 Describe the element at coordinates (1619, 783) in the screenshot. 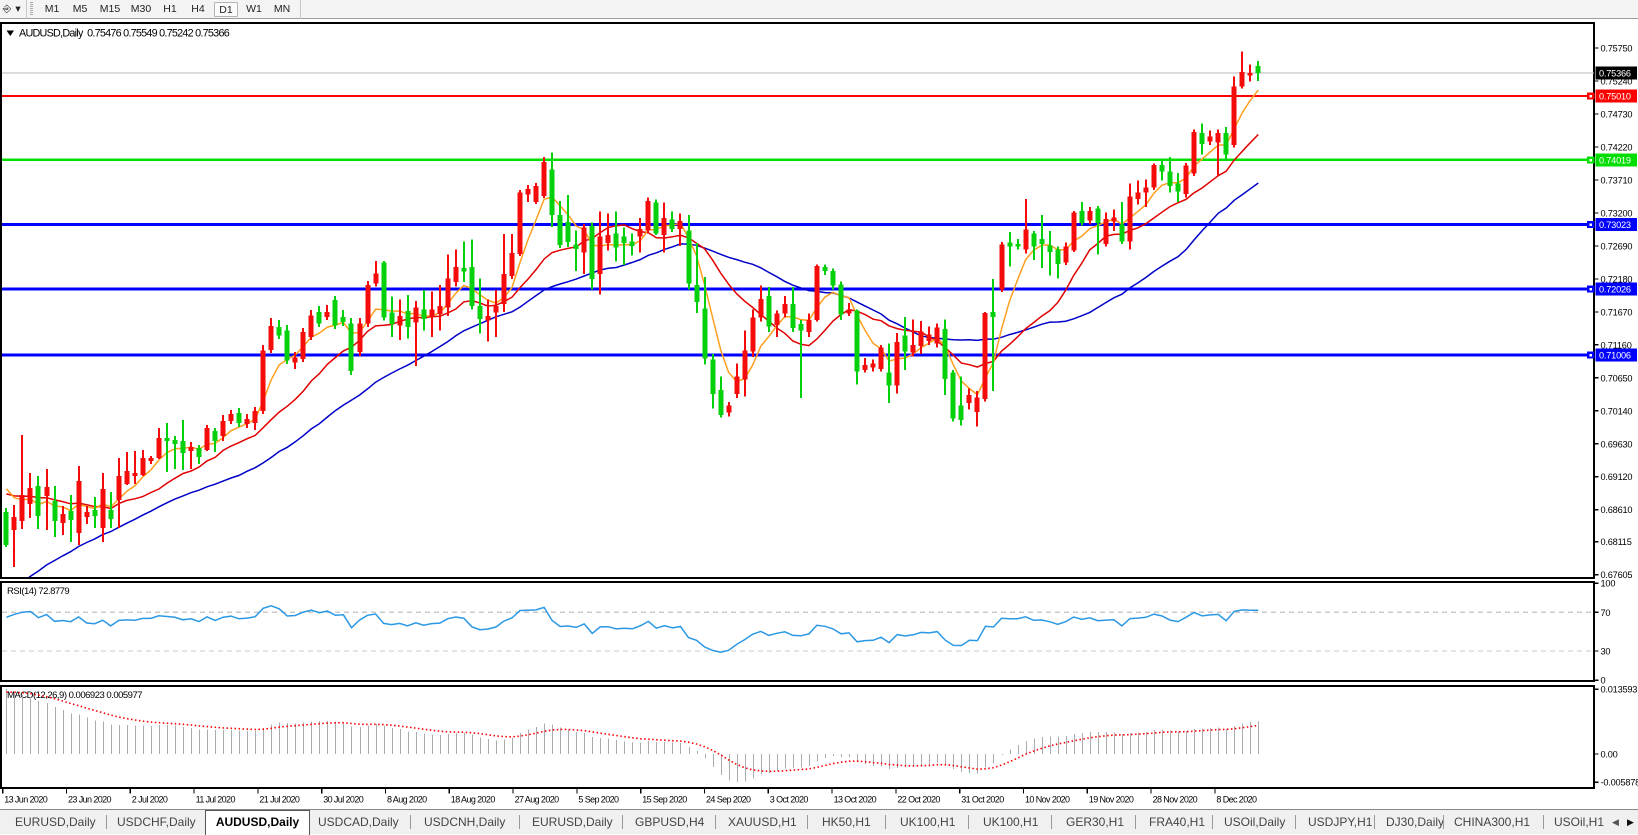

I see `svg-text: -0.005878` at that location.